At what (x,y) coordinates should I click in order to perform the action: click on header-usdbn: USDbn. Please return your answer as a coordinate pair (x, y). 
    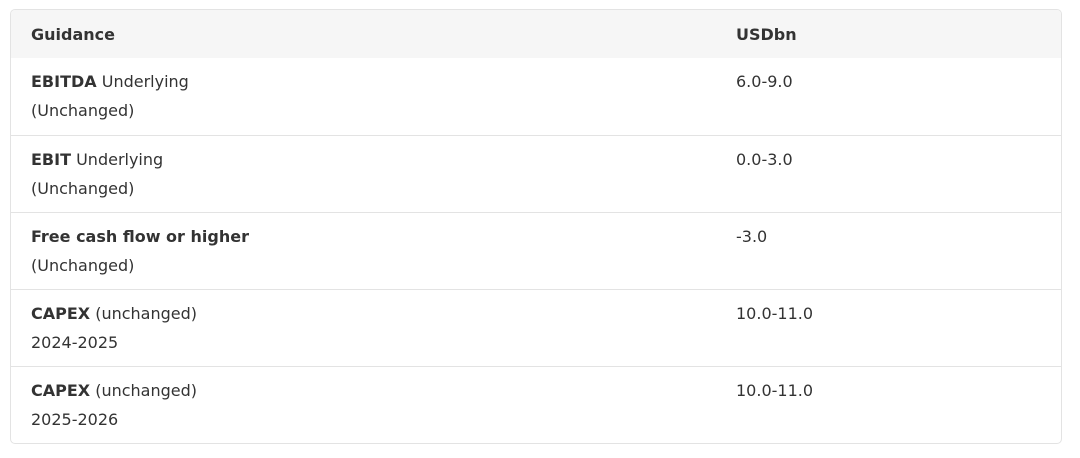
    Looking at the image, I should click on (766, 34).